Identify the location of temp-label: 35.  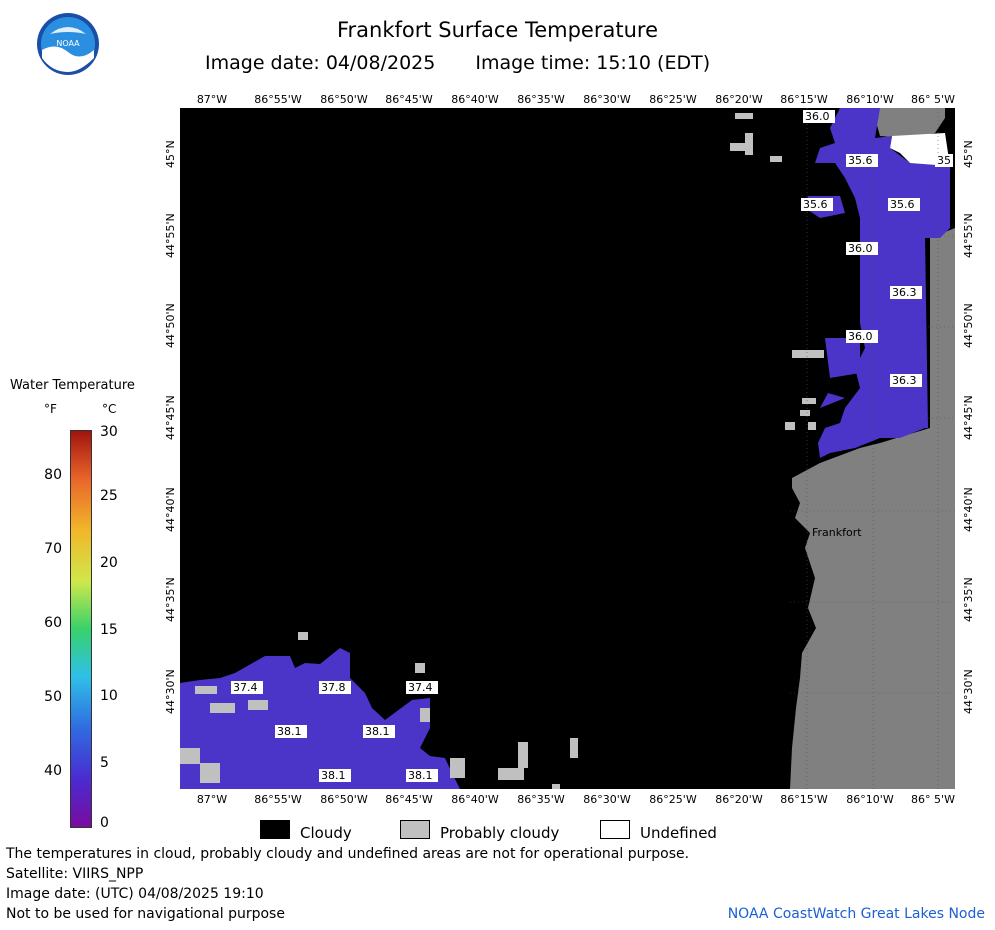
(944, 160).